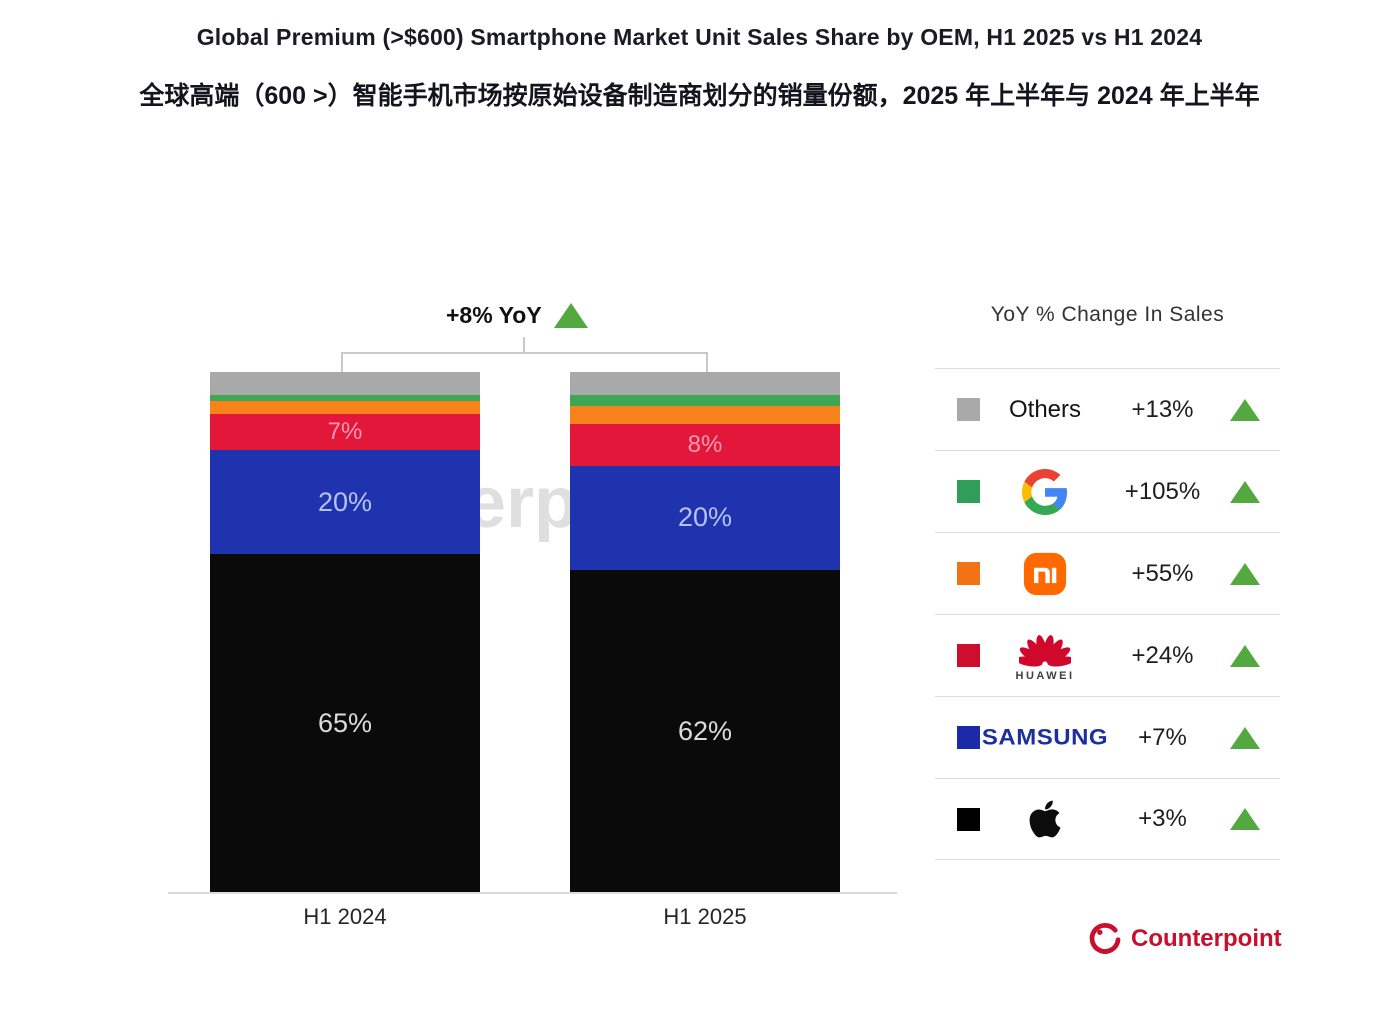  I want to click on bracket-right-tick, so click(707, 362).